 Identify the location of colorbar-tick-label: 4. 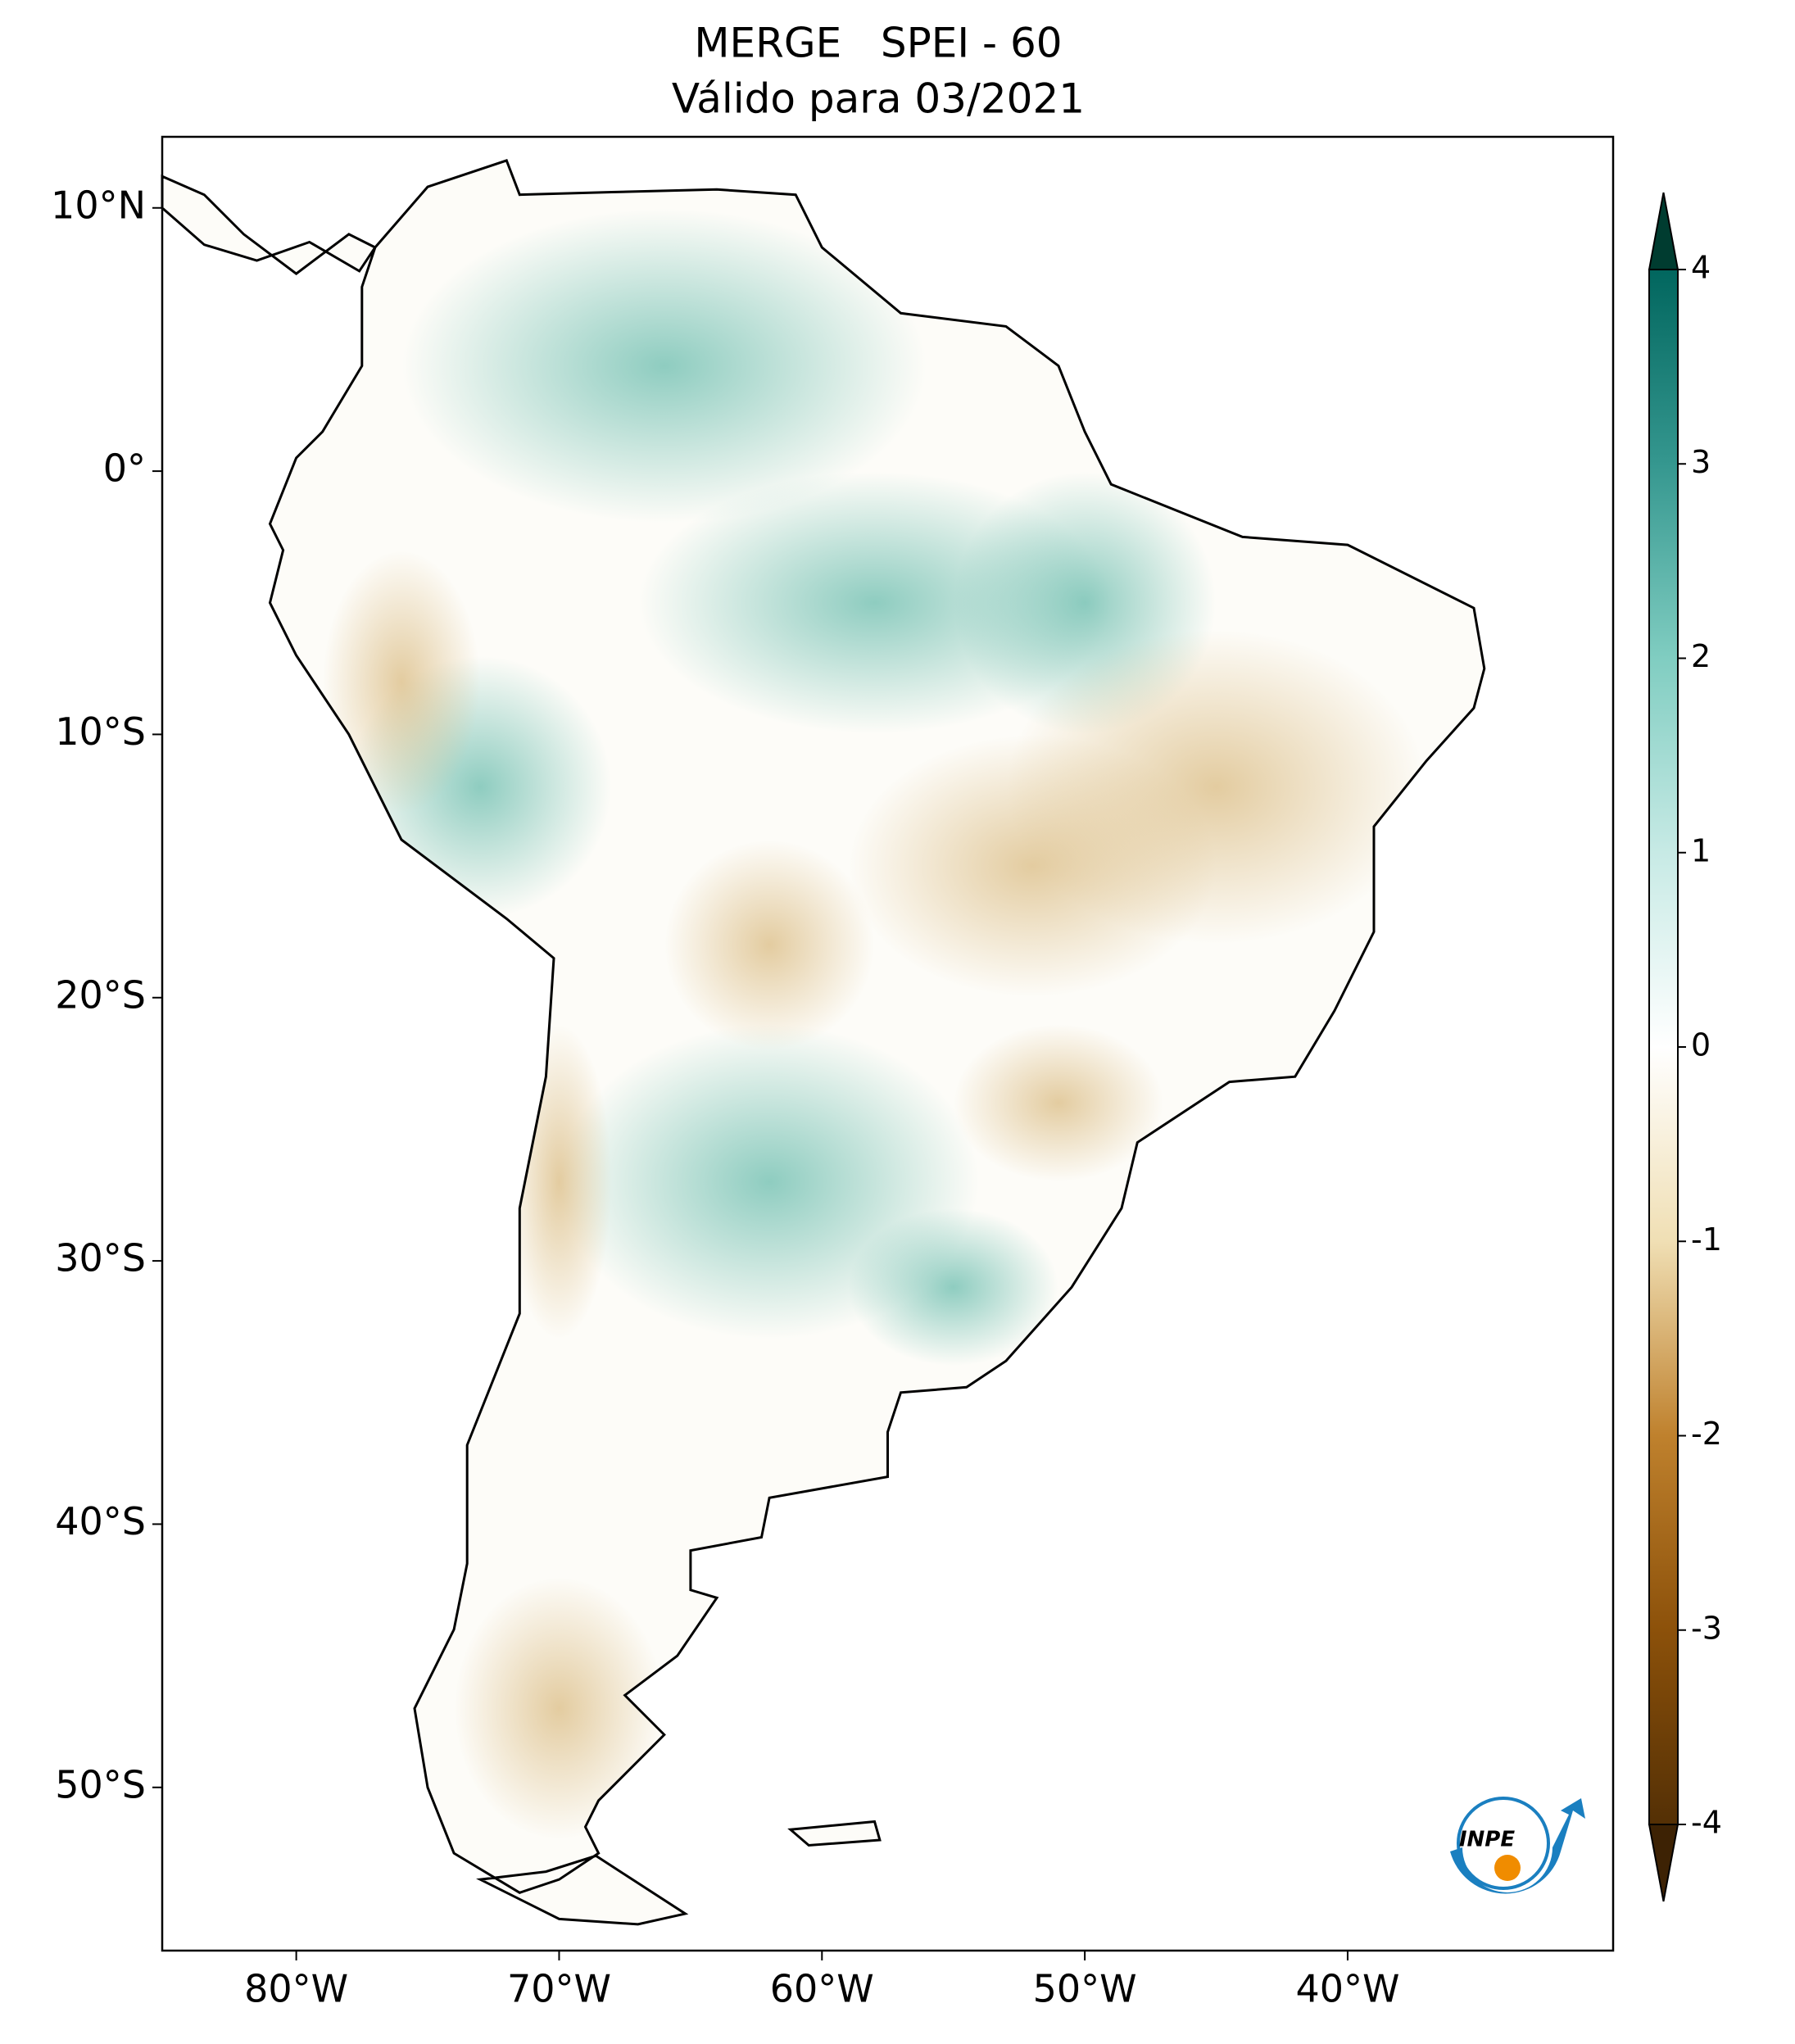
(1701, 268).